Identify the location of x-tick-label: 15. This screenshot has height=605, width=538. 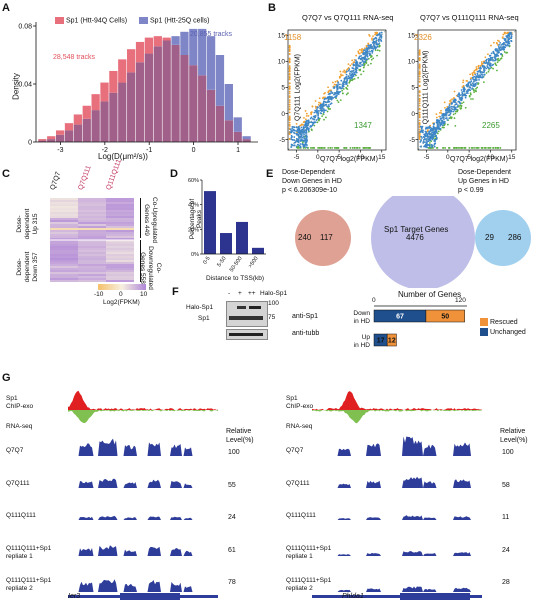
(512, 157).